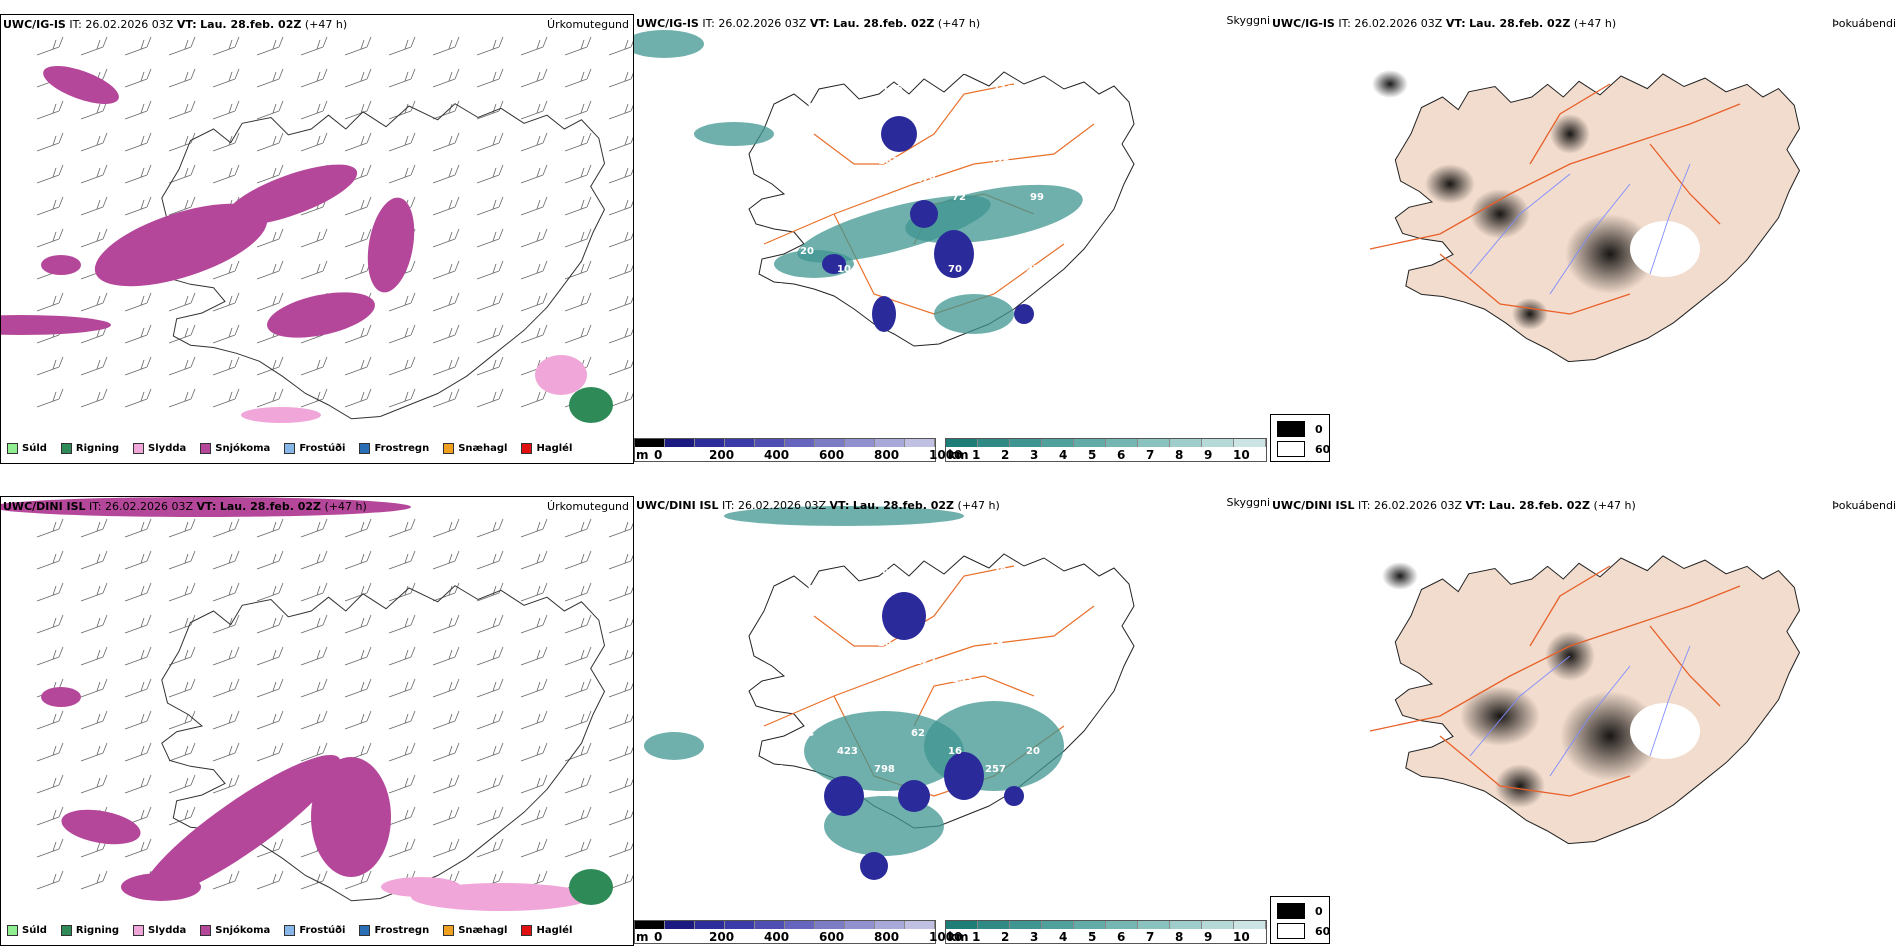 The width and height of the screenshot is (1900, 950). Describe the element at coordinates (999, 161) in the screenshot. I see `ceiling-value: 326` at that location.